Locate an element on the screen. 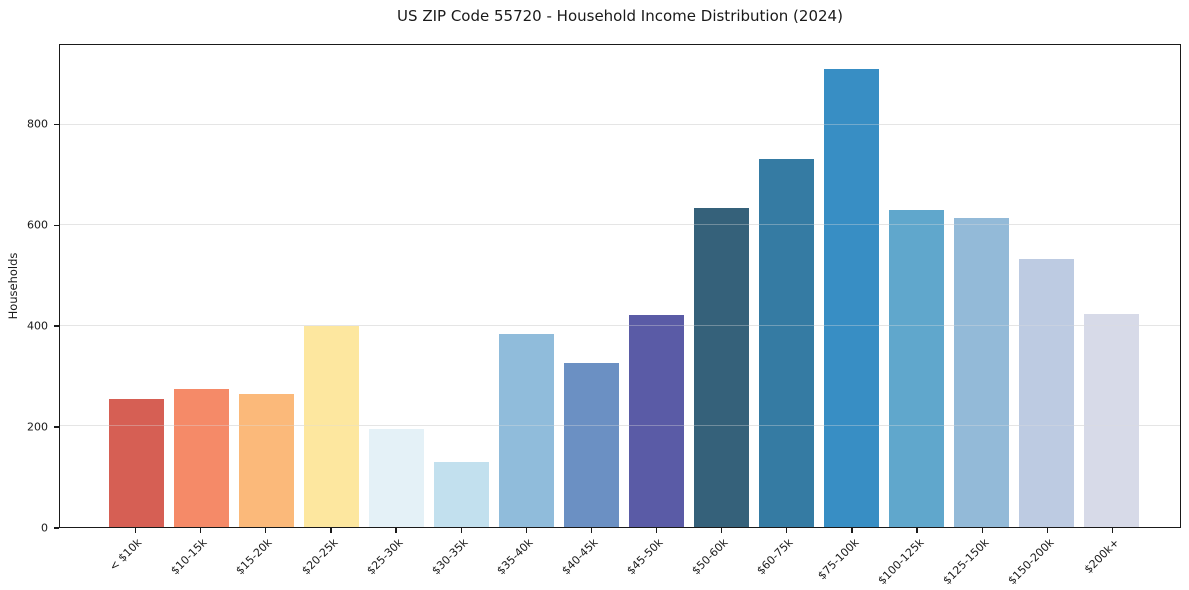 The width and height of the screenshot is (1189, 590). bar-$25-30k is located at coordinates (396, 478).